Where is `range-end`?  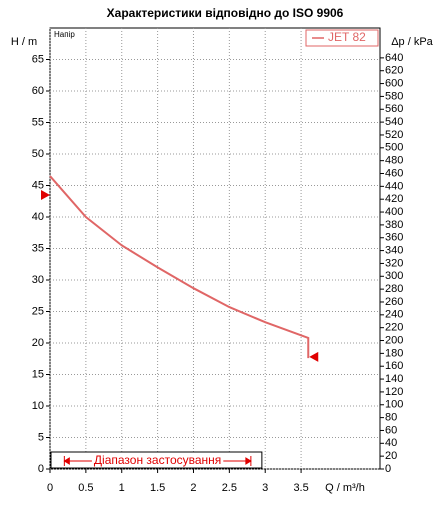
range-end is located at coordinates (248, 461).